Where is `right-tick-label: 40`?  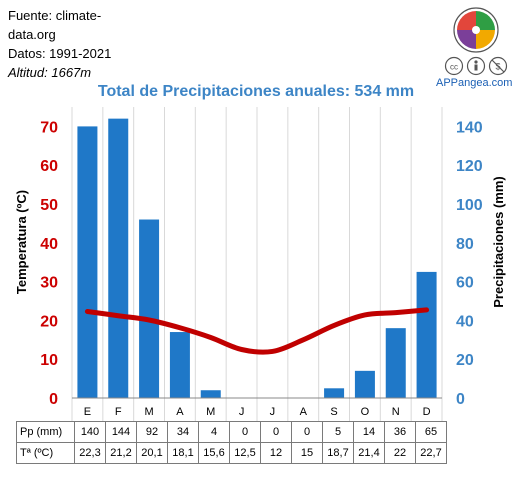 right-tick-label: 40 is located at coordinates (465, 321).